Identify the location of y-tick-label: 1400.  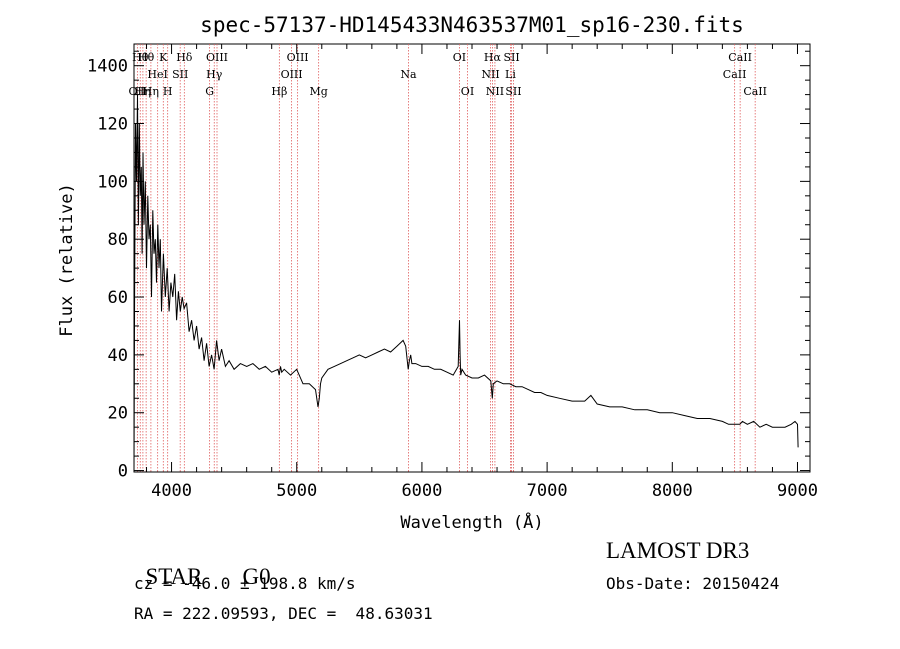
(107, 67).